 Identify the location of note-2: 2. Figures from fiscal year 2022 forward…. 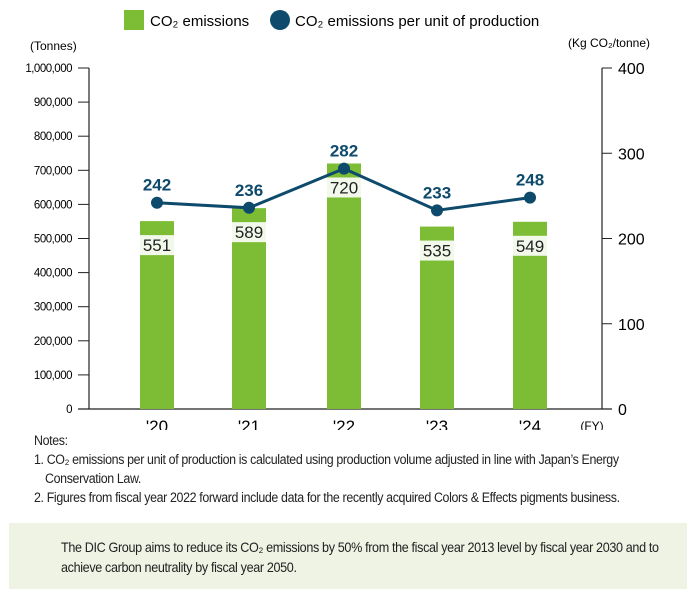
(327, 497).